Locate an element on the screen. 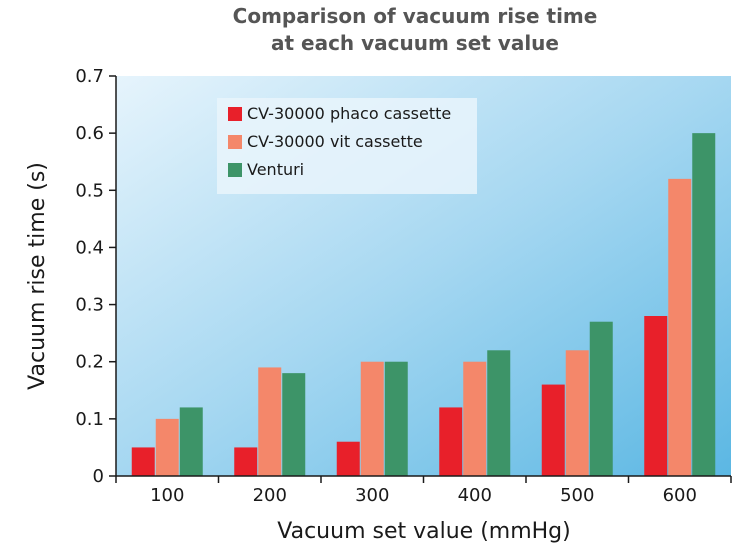 The width and height of the screenshot is (735, 551). legend-label: Venturi is located at coordinates (275, 169).